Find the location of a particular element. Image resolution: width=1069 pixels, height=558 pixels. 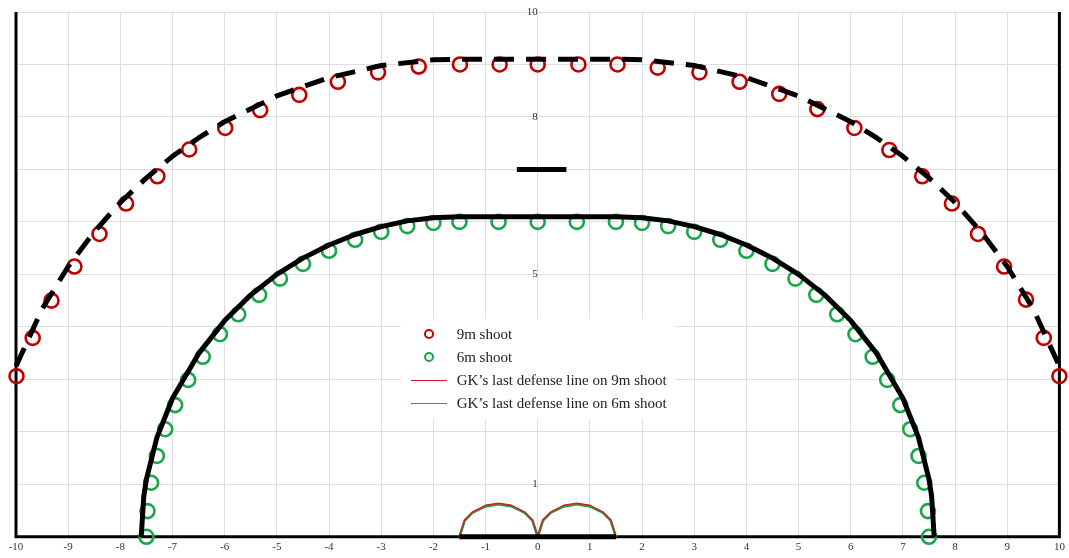

x-tick-label: -9 is located at coordinates (68, 546).